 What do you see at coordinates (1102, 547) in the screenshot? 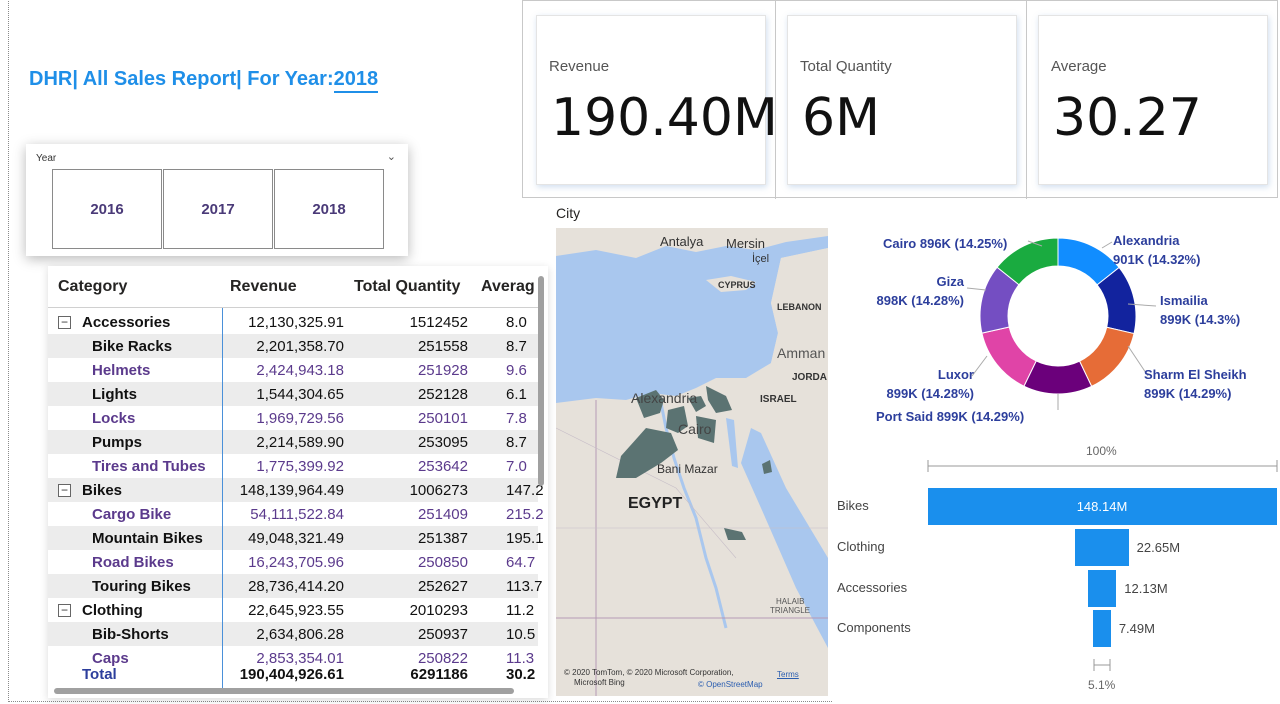
I see `funnel-bar-clothing` at bounding box center [1102, 547].